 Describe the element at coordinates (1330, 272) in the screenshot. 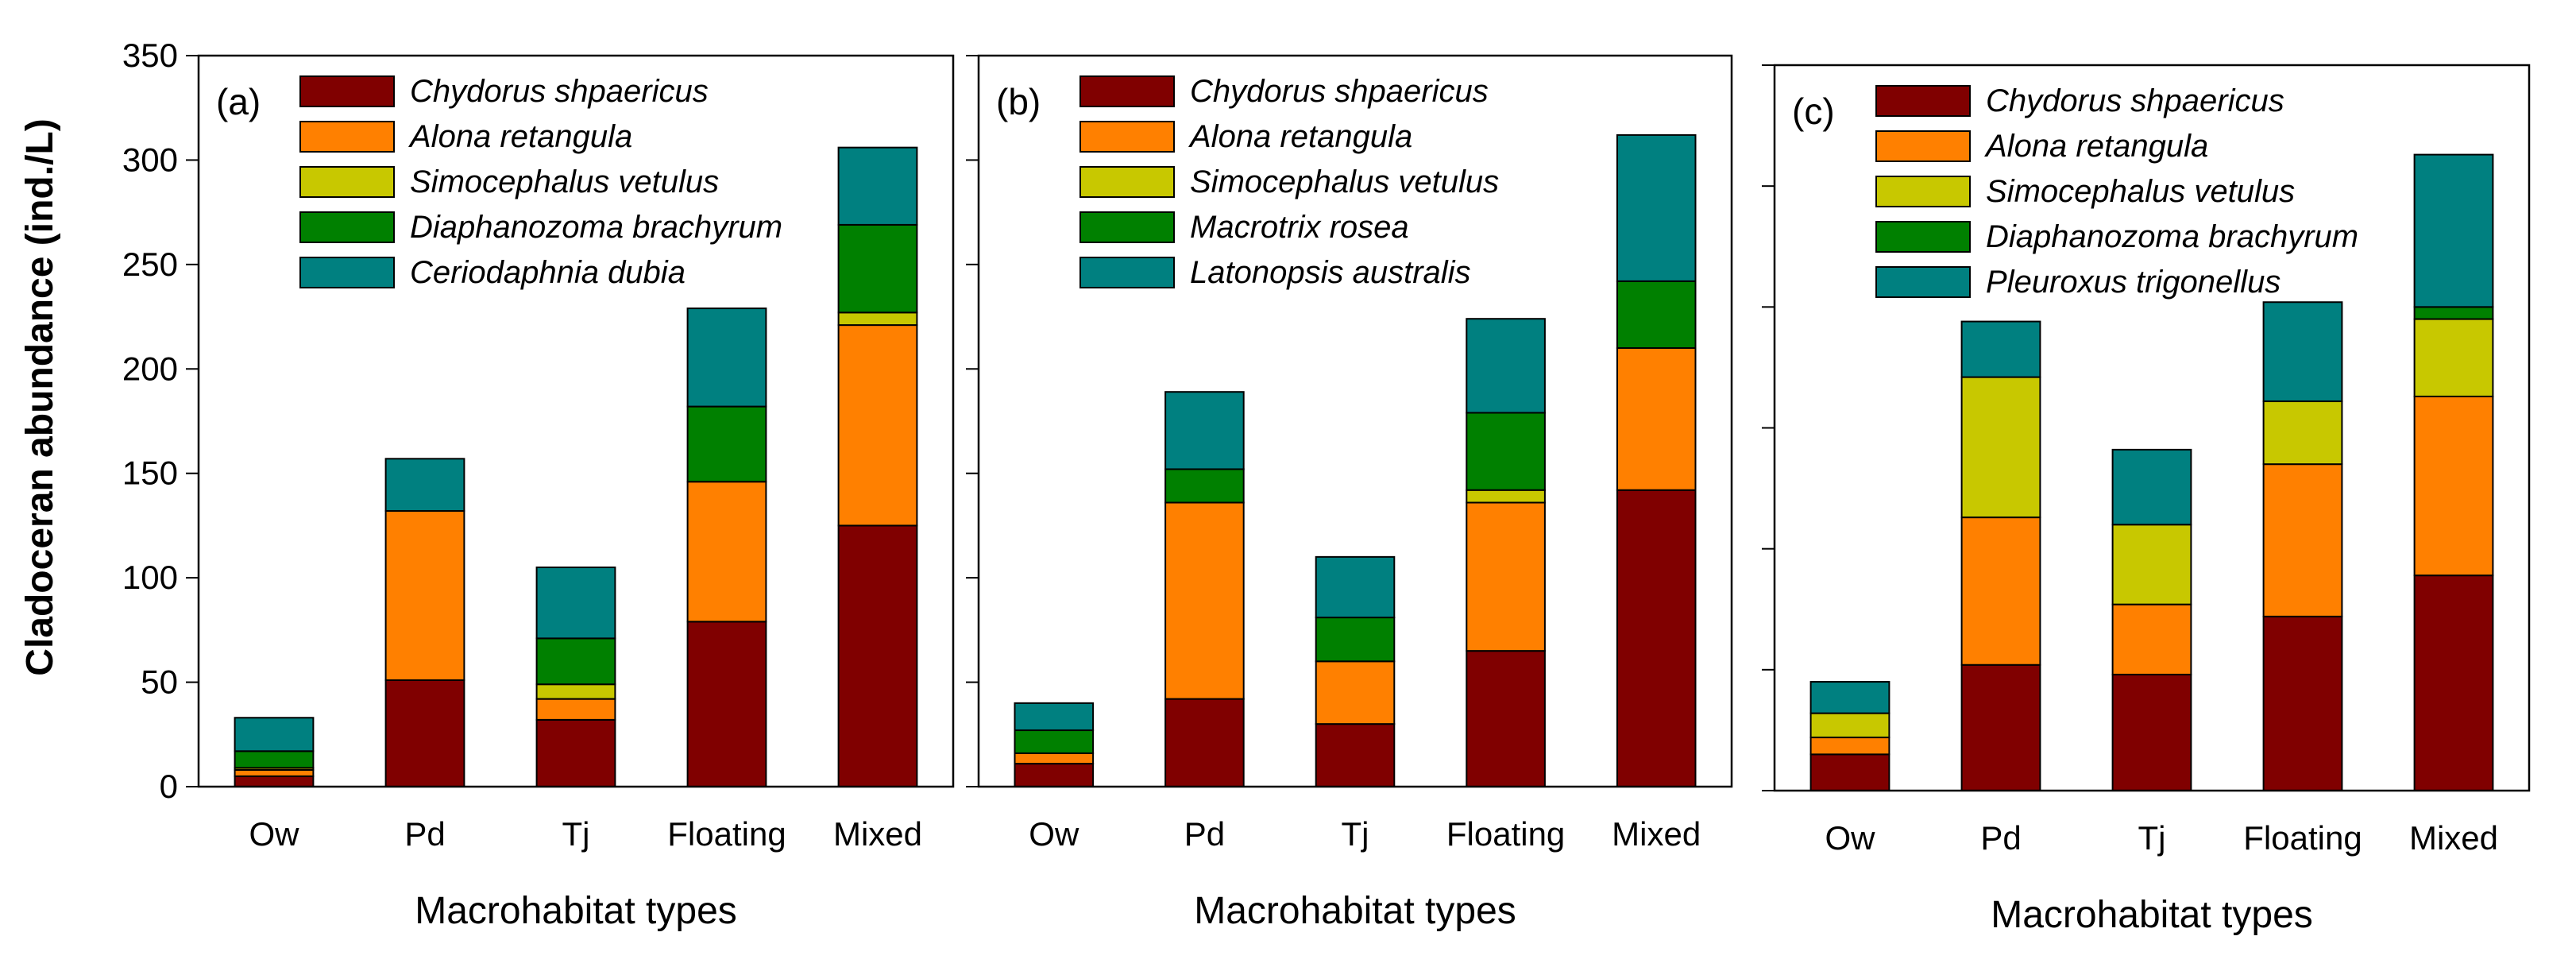

I see `legend-label: Latonopsis australis` at that location.